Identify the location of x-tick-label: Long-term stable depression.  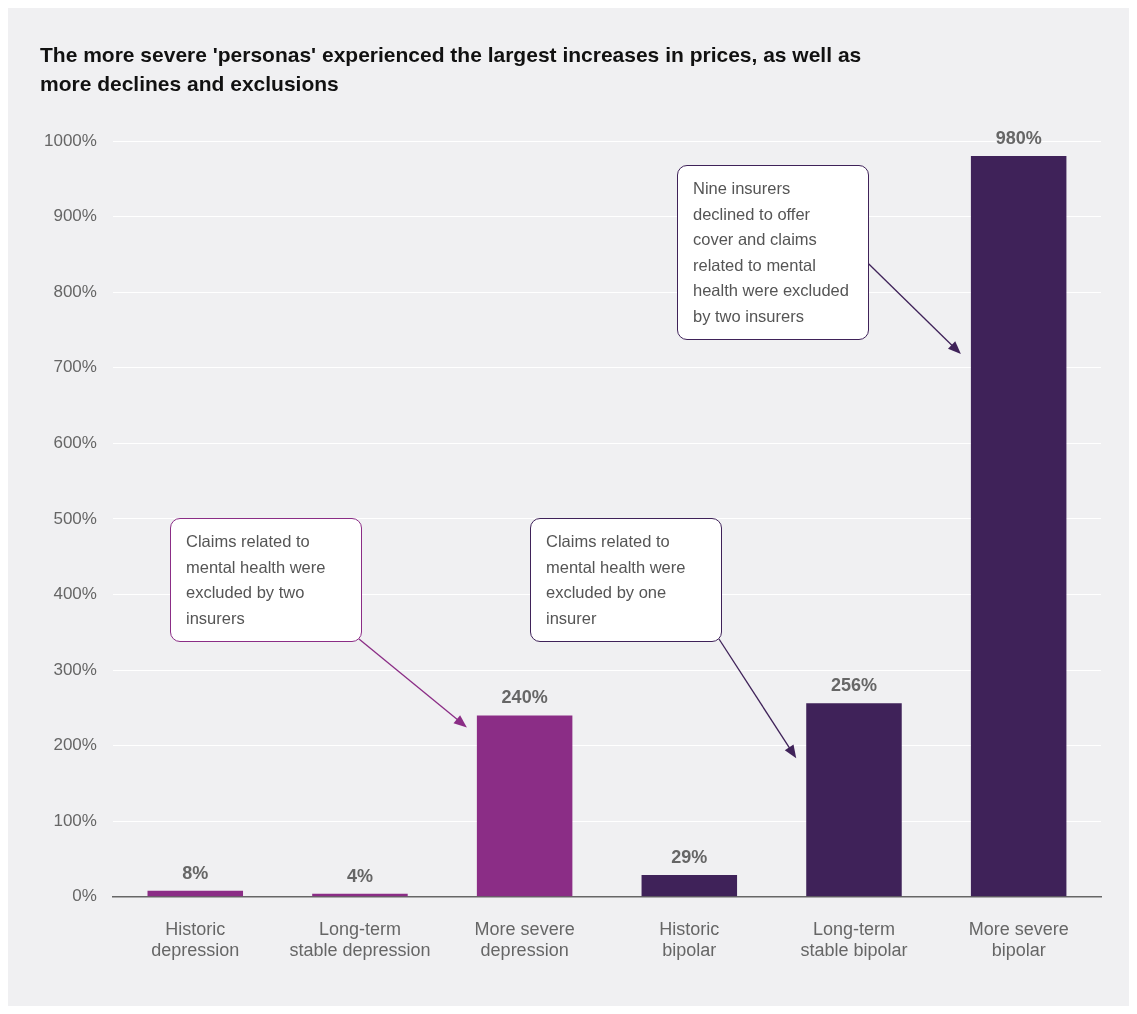
(360, 939).